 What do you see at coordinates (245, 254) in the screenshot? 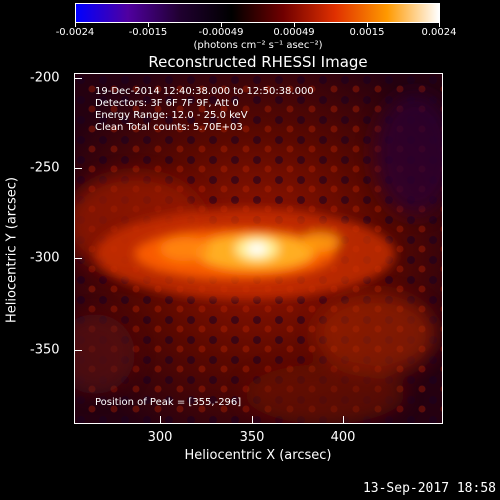
I see `emission-core` at bounding box center [245, 254].